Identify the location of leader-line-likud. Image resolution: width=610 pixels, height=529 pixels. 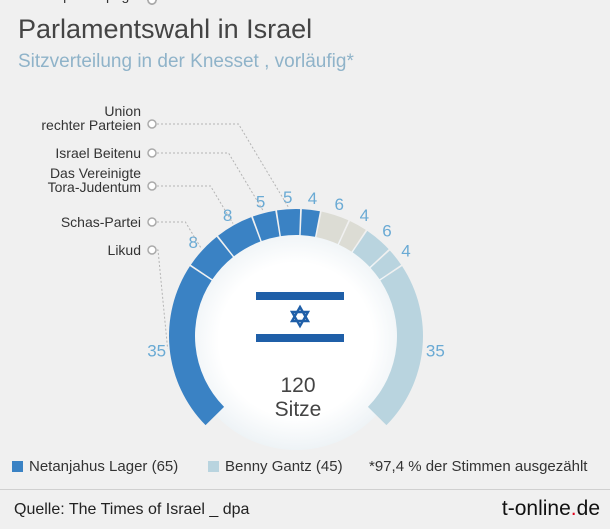
(163, 299).